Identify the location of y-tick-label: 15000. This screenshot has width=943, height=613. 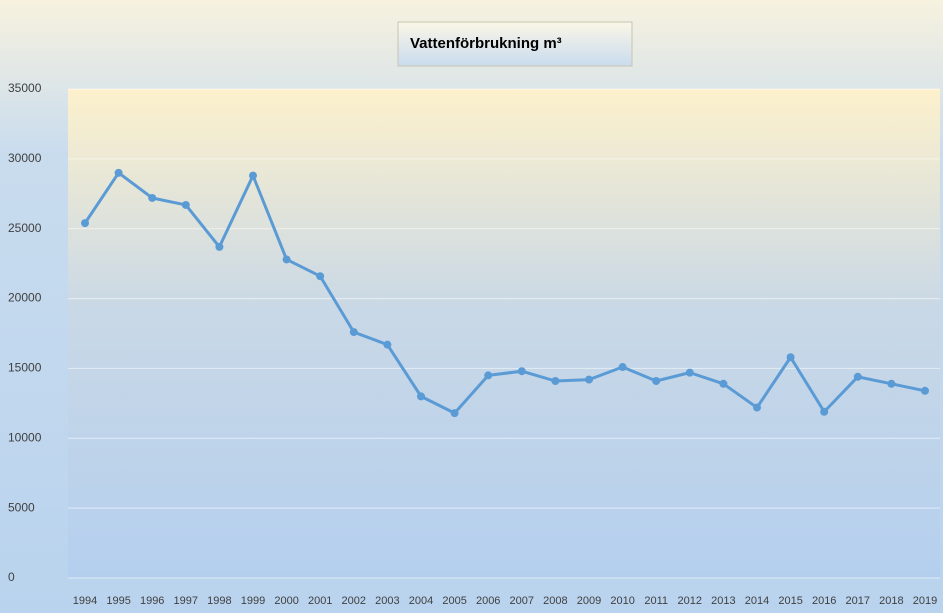
(25, 368).